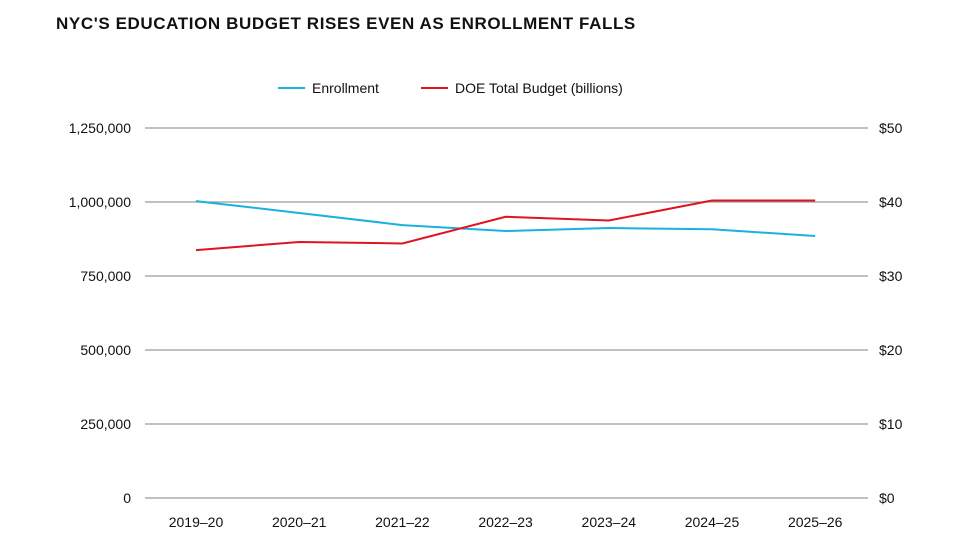 The width and height of the screenshot is (960, 540). I want to click on x-tick-label: 2020–21, so click(299, 522).